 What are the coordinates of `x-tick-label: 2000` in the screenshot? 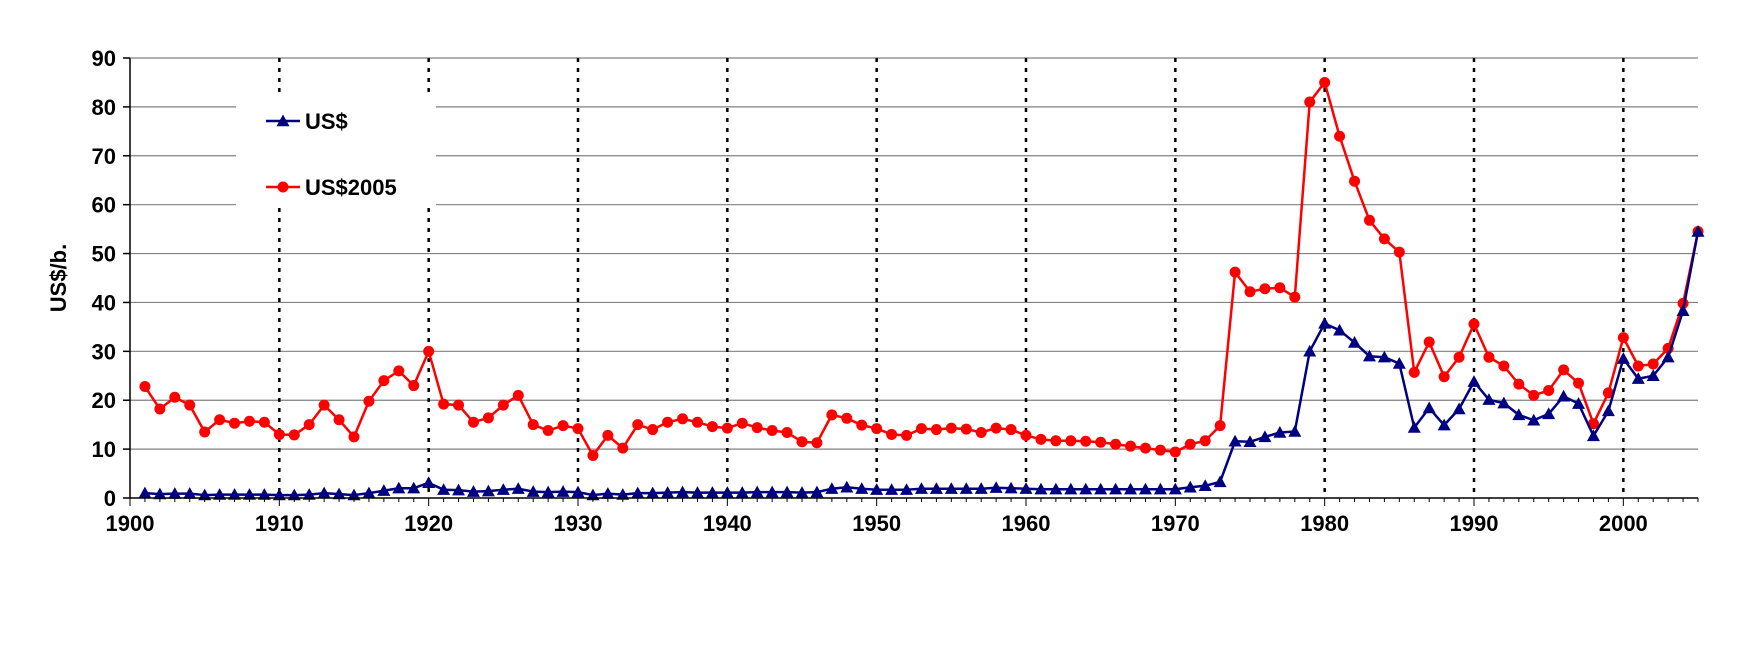 It's located at (1623, 523).